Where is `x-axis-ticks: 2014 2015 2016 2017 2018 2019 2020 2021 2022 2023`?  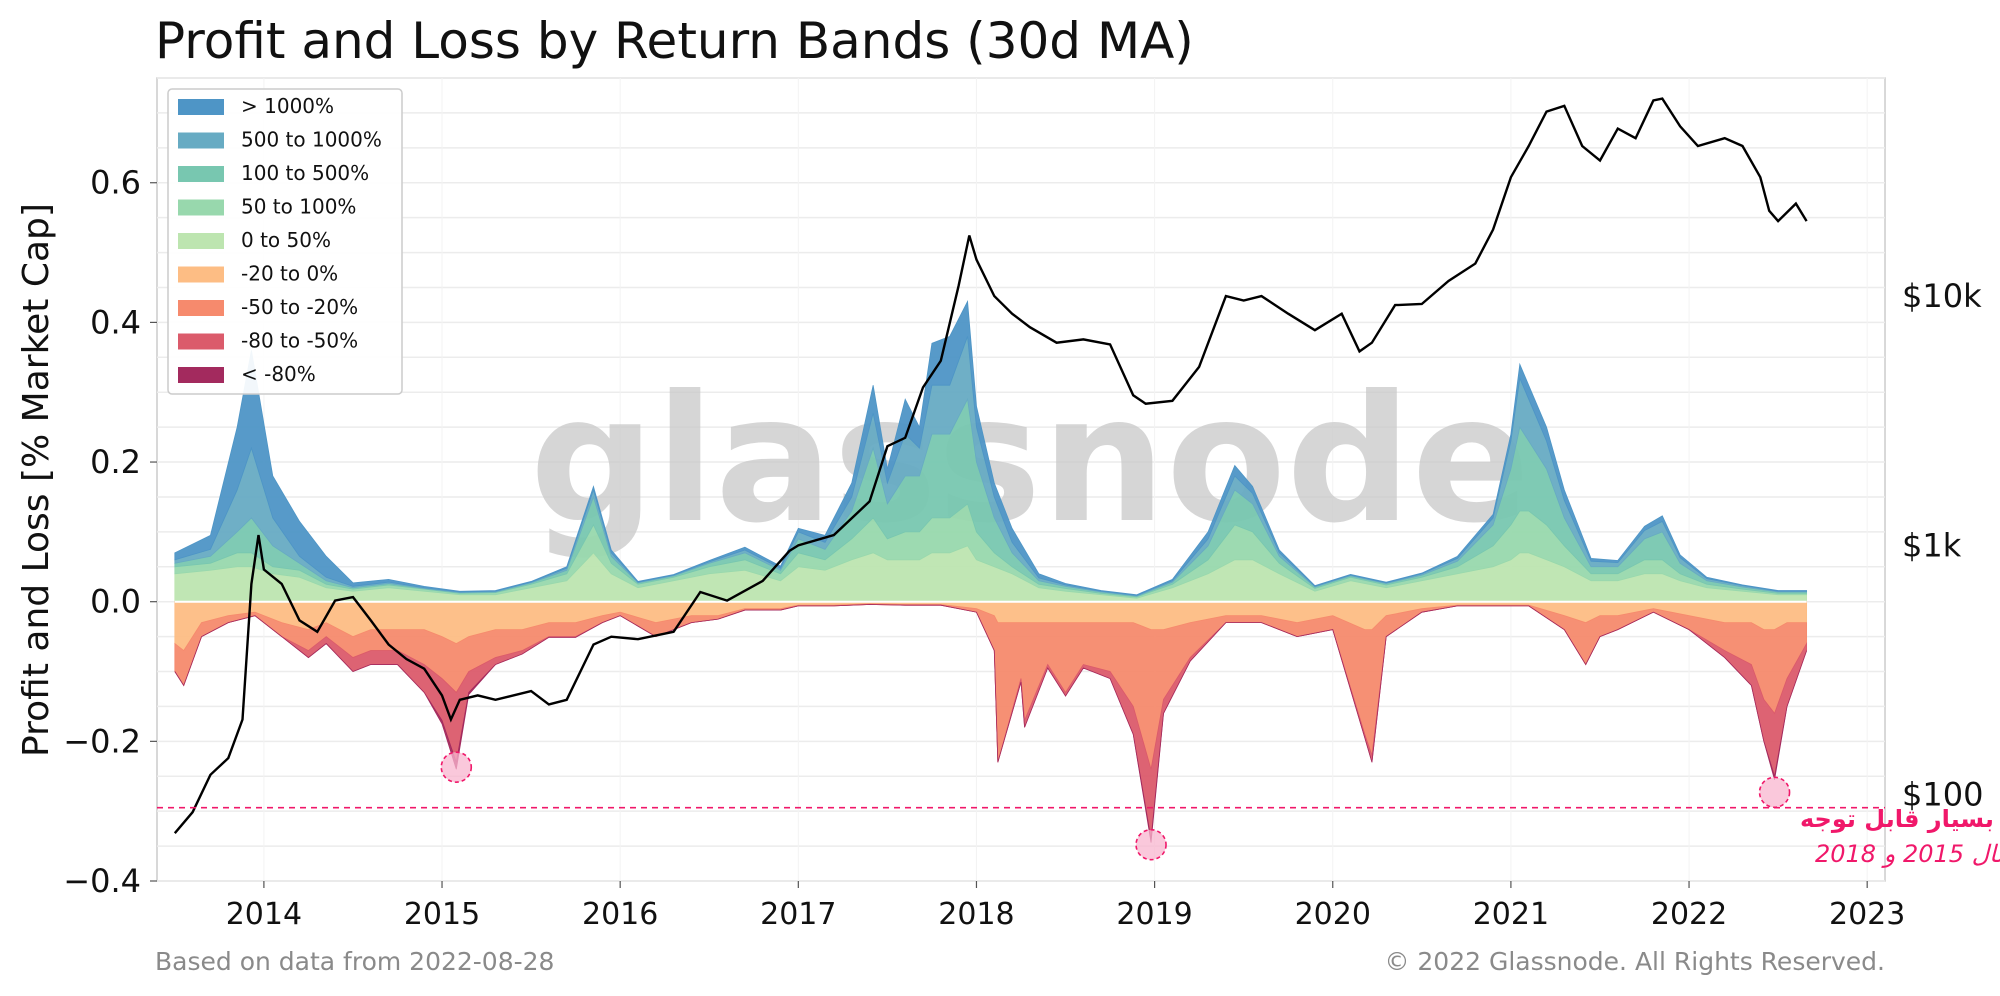
x-axis-ticks: 2014 2015 2016 2017 2018 2019 2020 2021 2022 2023 is located at coordinates (1065, 906).